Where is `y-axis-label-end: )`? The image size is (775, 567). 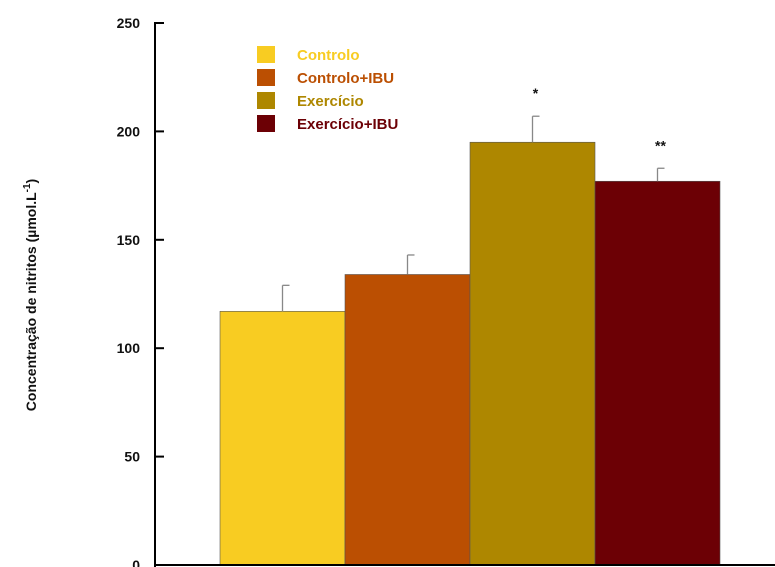 y-axis-label-end: ) is located at coordinates (31, 181).